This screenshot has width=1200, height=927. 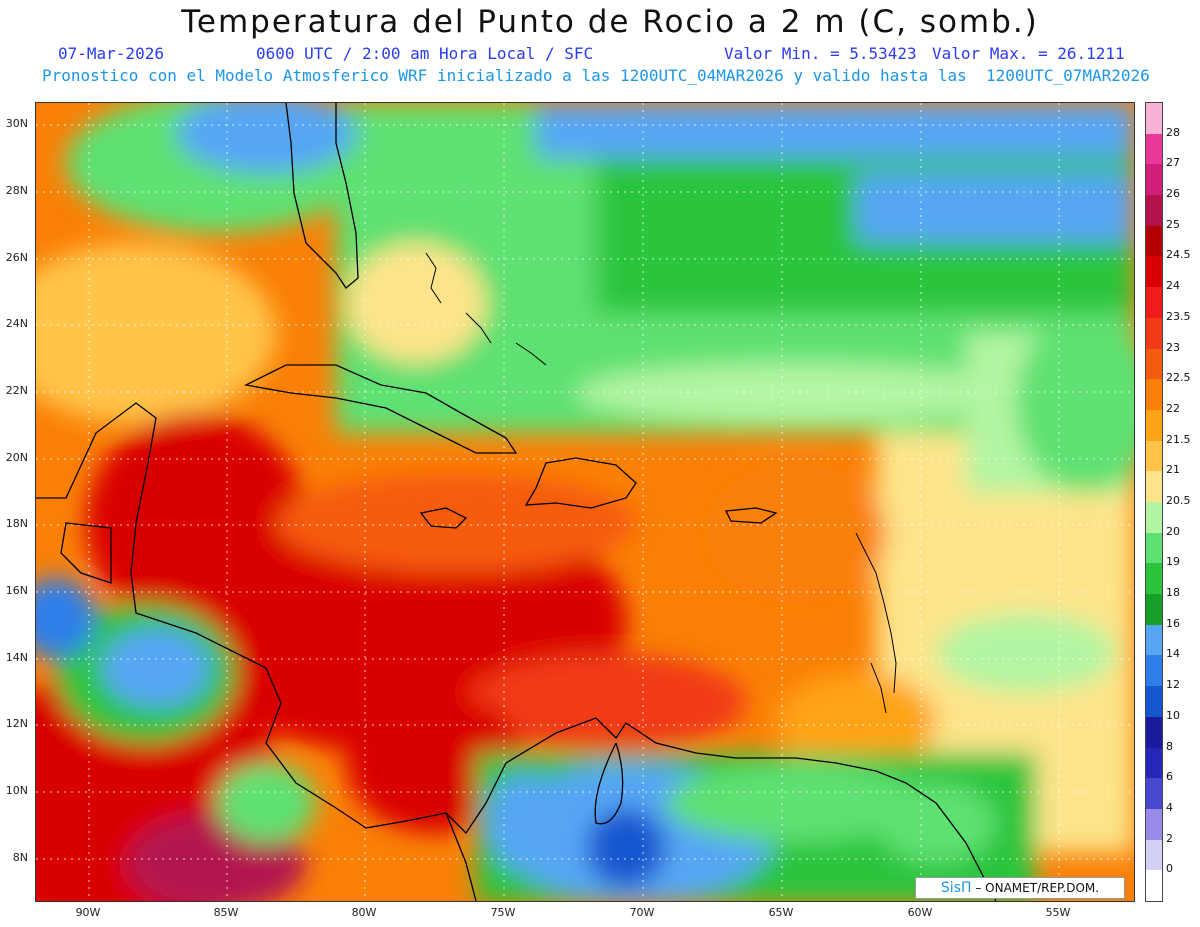 I want to click on lon-label: 70W, so click(x=642, y=912).